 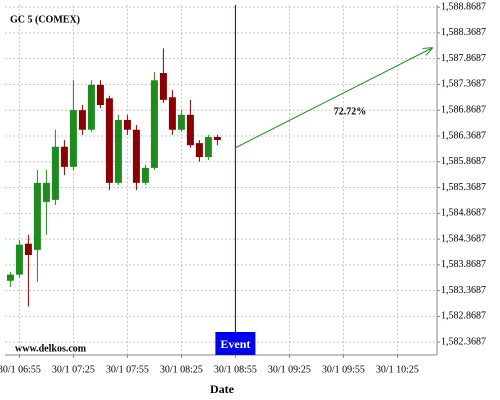 I want to click on y-tick-label: 1,585.3687, so click(x=463, y=187).